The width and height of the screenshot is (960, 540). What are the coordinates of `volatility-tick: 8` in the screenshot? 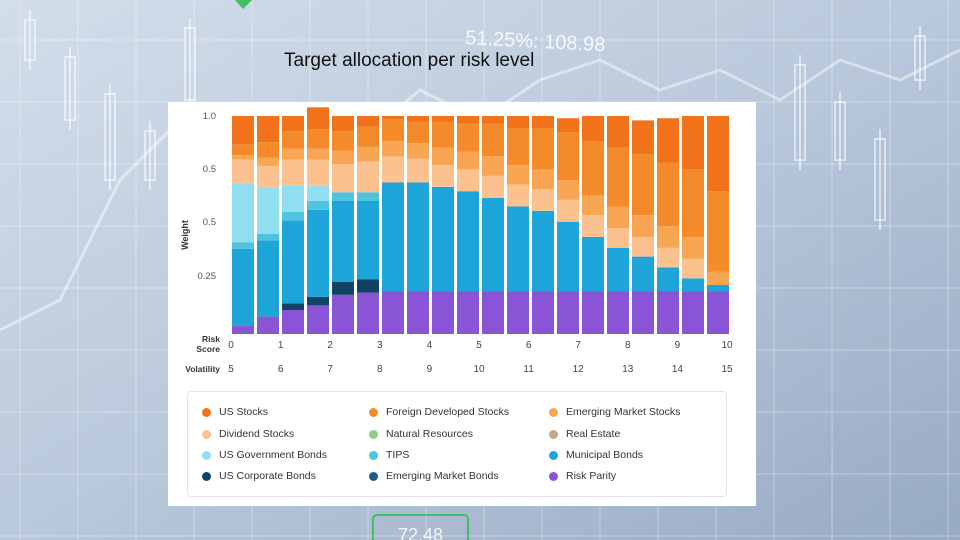 It's located at (380, 369).